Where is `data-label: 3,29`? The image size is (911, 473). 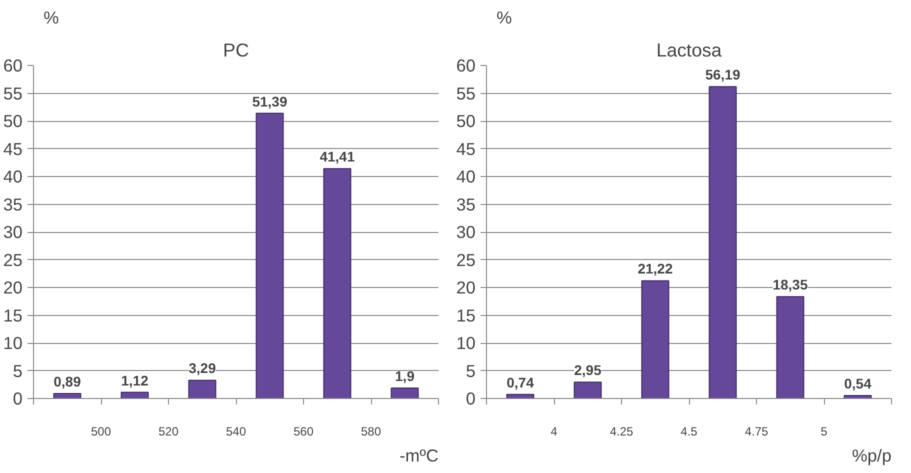
data-label: 3,29 is located at coordinates (202, 368).